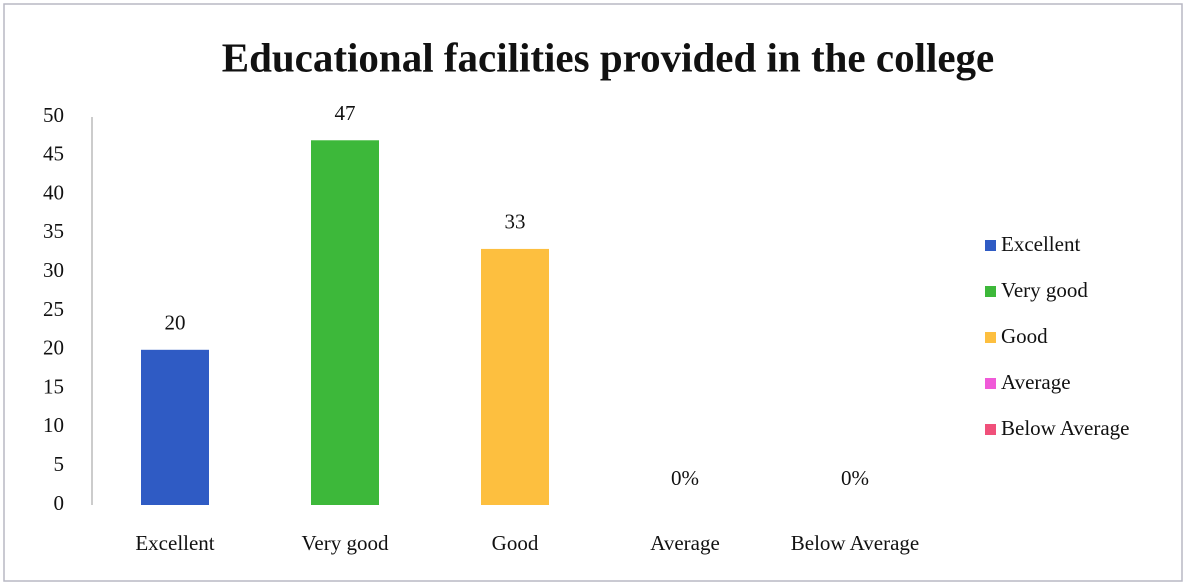 This screenshot has height=585, width=1186. Describe the element at coordinates (345, 543) in the screenshot. I see `x-tick-label: Very good` at that location.